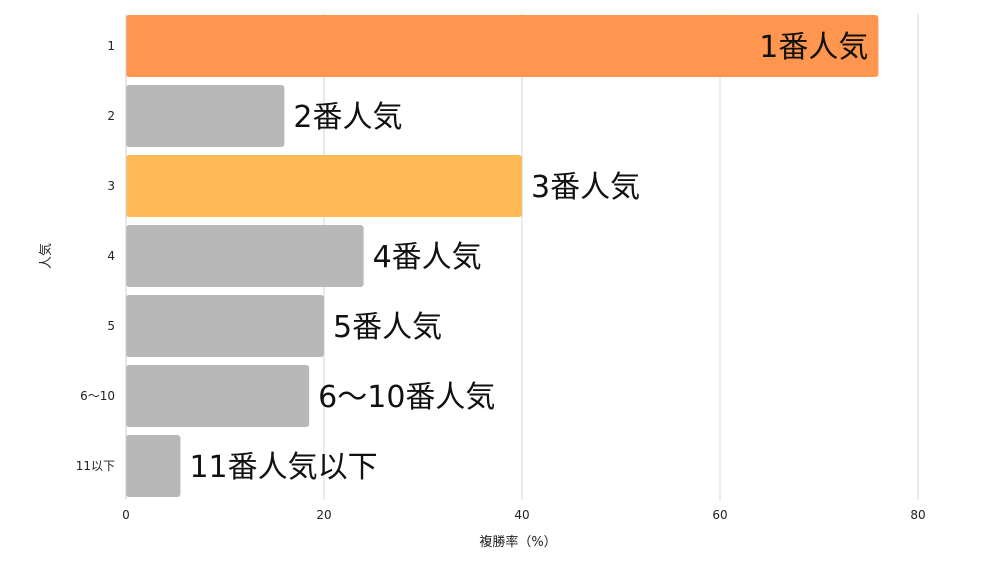 This screenshot has width=1000, height=562. I want to click on bar-label: 2番人気, so click(347, 117).